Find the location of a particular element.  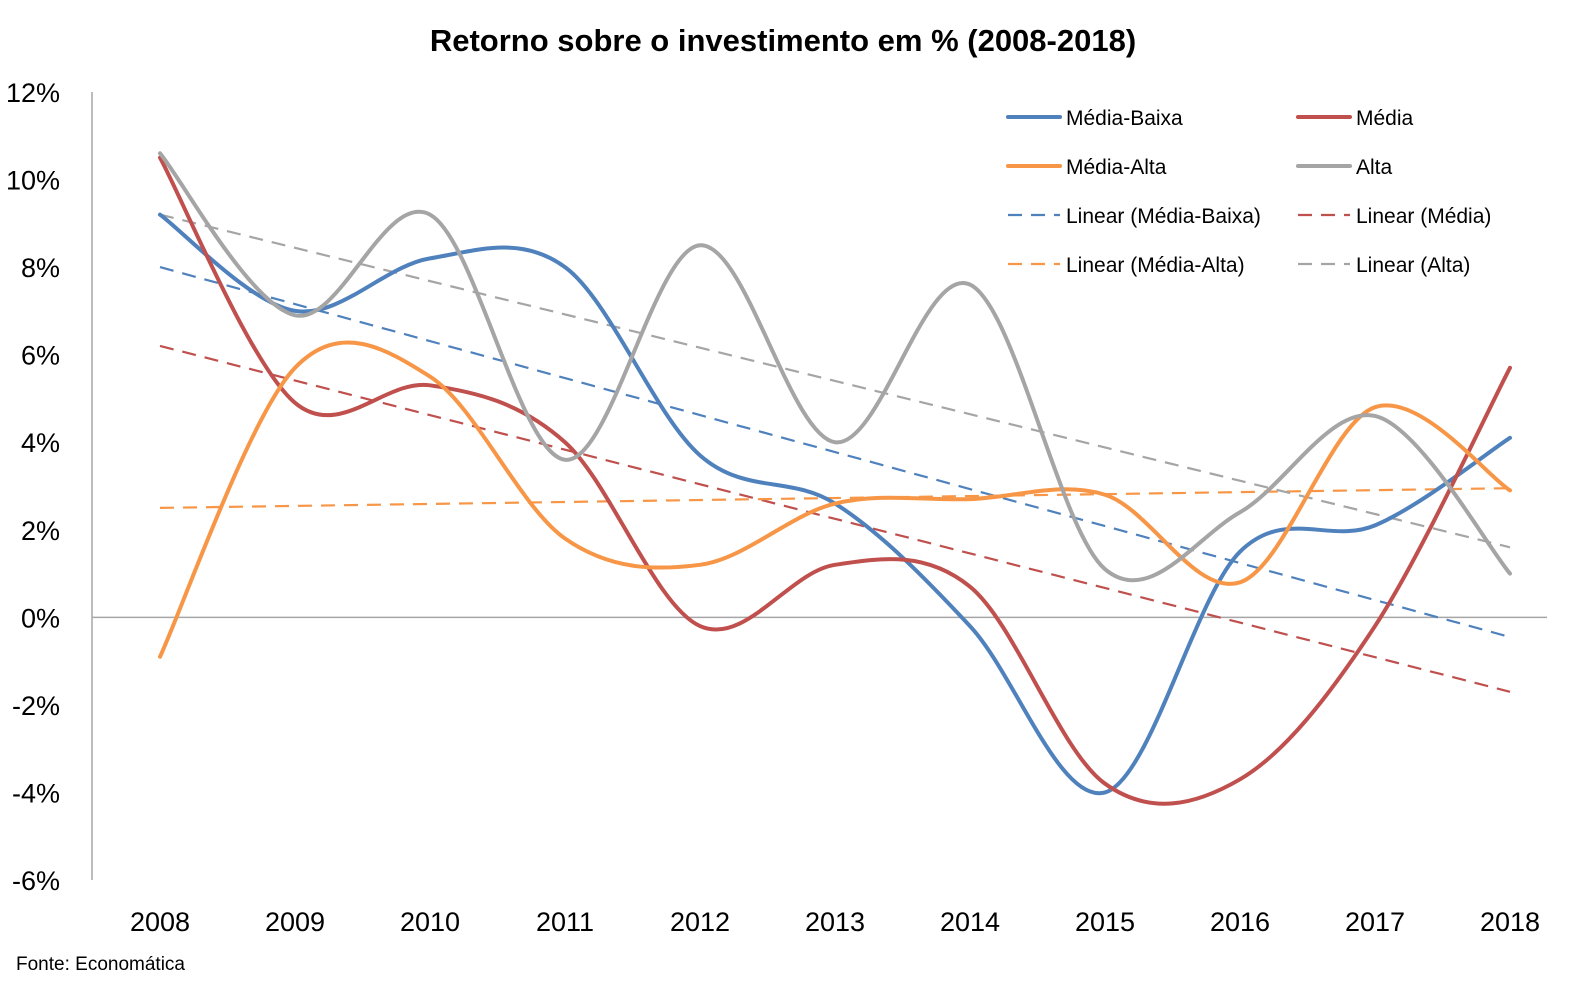

legend-label: Média is located at coordinates (1385, 118).